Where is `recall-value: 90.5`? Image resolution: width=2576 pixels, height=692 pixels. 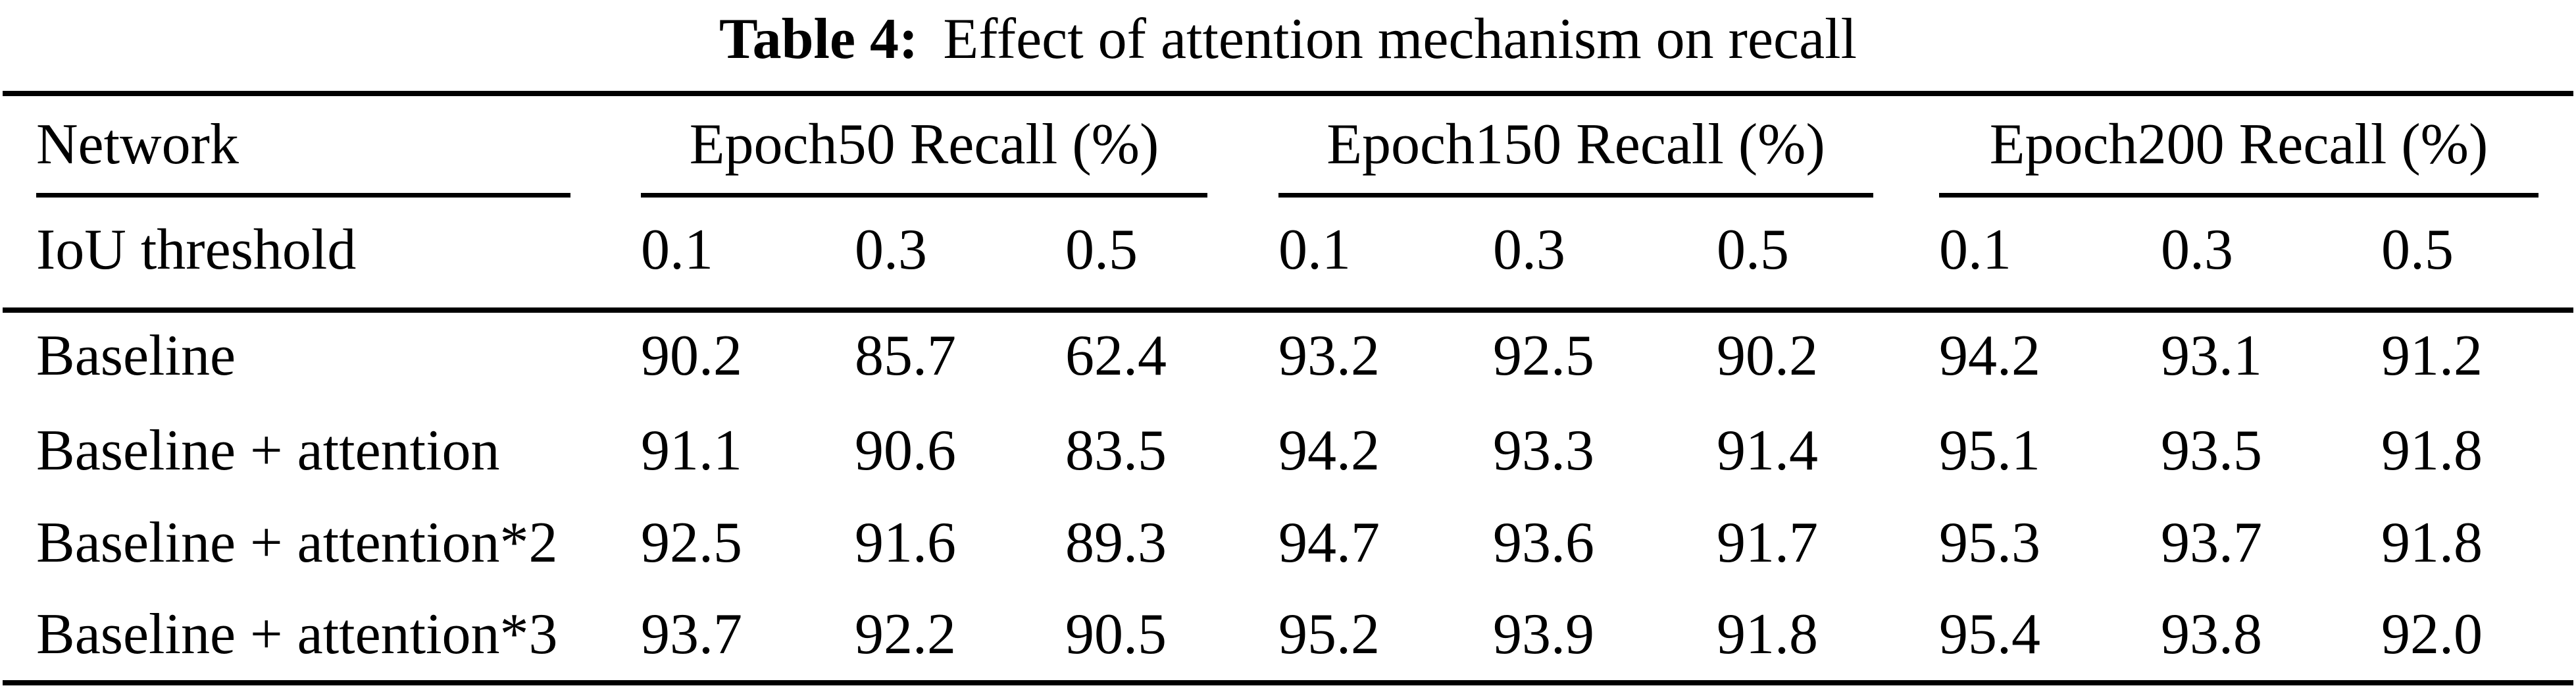 recall-value: 90.5 is located at coordinates (1116, 634).